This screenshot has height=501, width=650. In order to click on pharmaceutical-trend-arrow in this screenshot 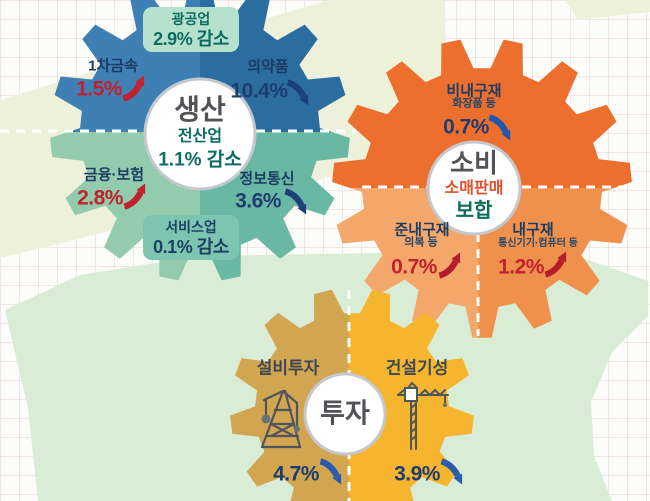, I will do `click(298, 93)`.